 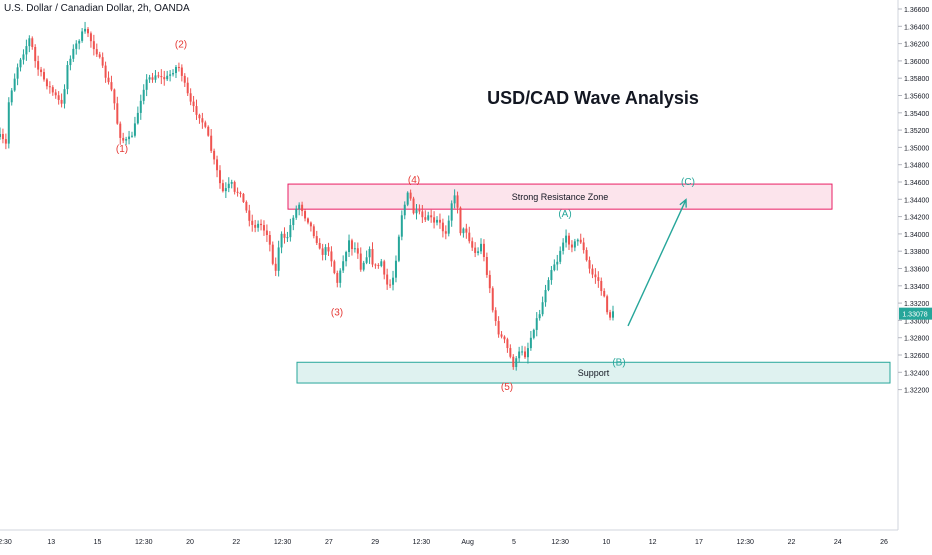 I want to click on wave-label: (B), so click(x=618, y=363).